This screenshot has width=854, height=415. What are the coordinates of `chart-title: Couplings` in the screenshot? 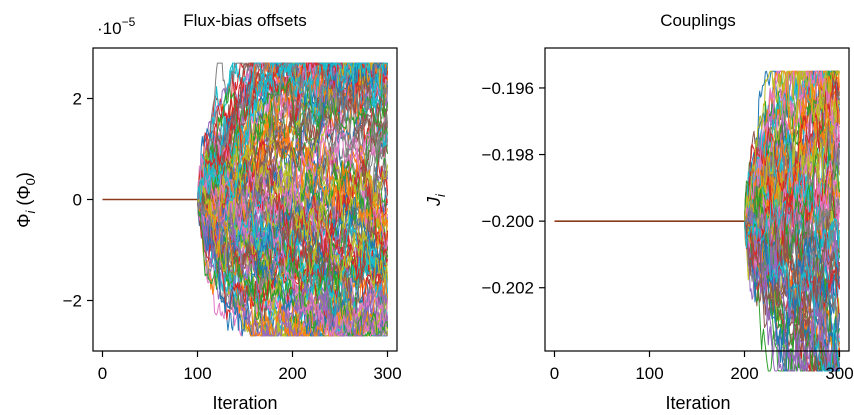 It's located at (698, 20).